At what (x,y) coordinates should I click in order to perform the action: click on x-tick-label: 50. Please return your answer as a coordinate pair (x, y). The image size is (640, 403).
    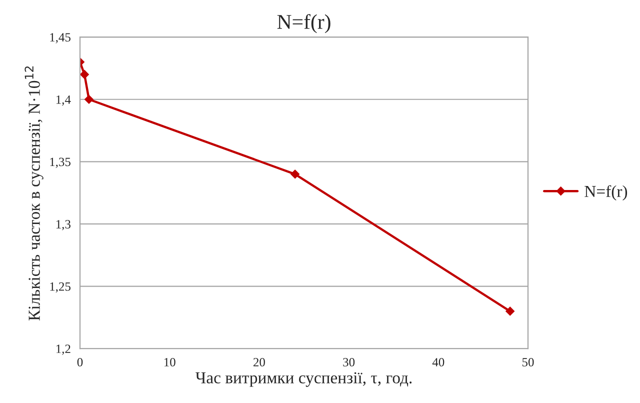
    Looking at the image, I should click on (528, 362).